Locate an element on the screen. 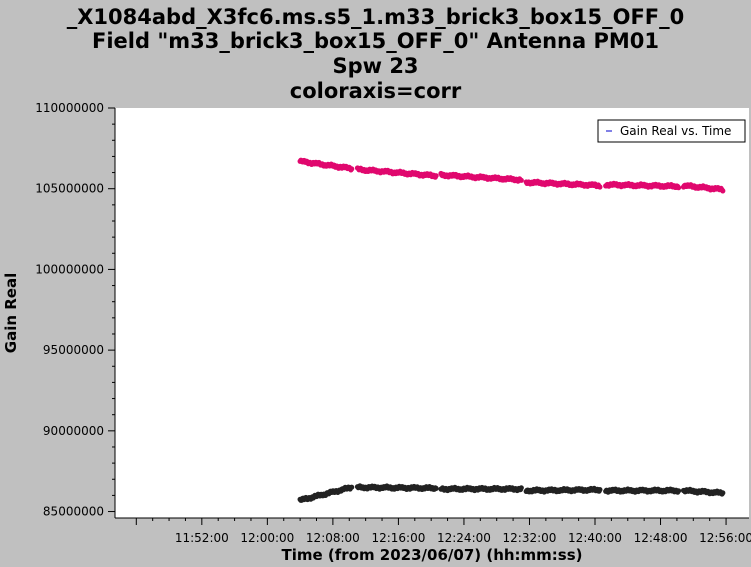 The image size is (751, 567). x-axis-title: Time (from 2023/06/07) (hh:mm:ss) is located at coordinates (431, 555).